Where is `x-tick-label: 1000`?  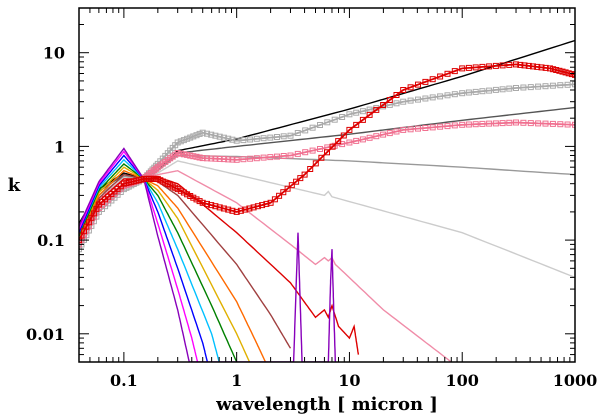
x-tick-label: 1000 is located at coordinates (575, 380).